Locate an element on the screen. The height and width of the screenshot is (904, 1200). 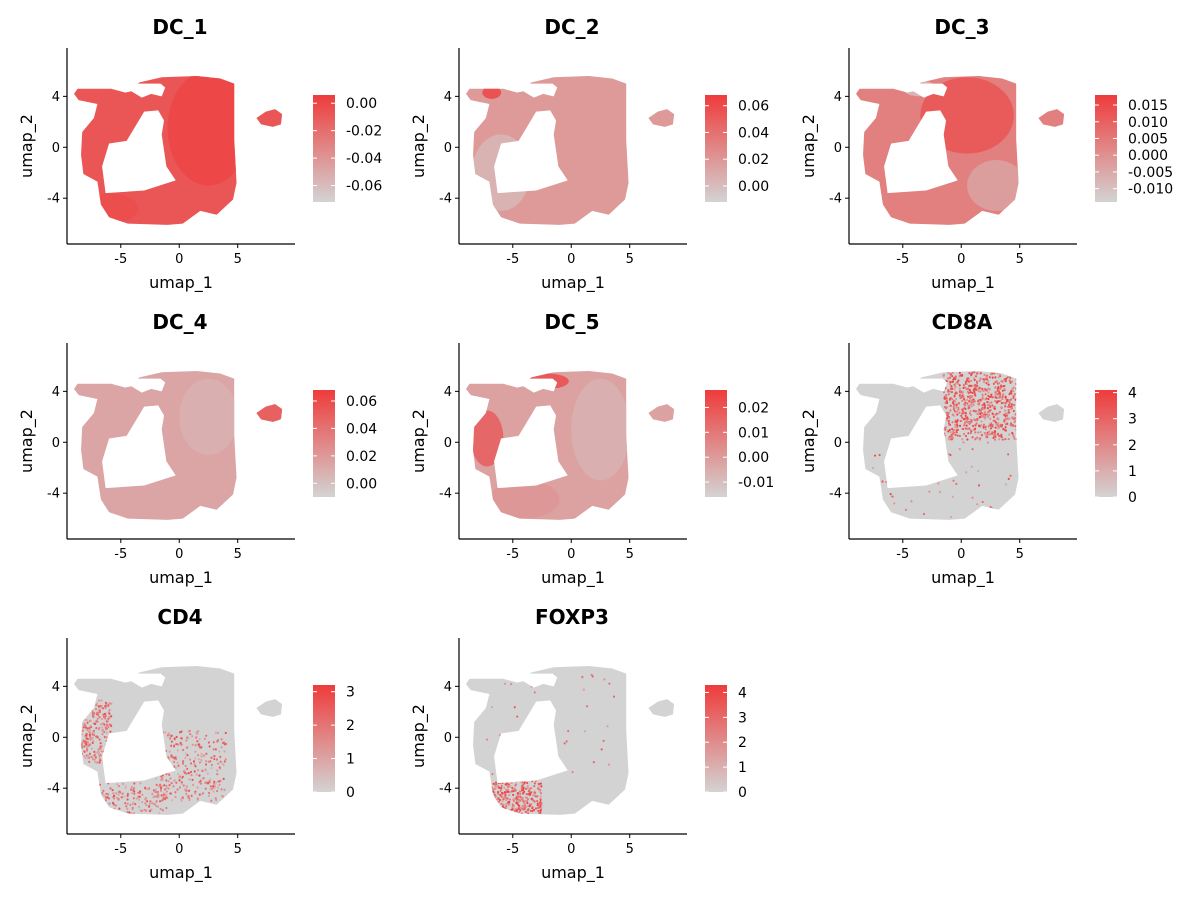
y-tick-label: 0 is located at coordinates (448, 148).